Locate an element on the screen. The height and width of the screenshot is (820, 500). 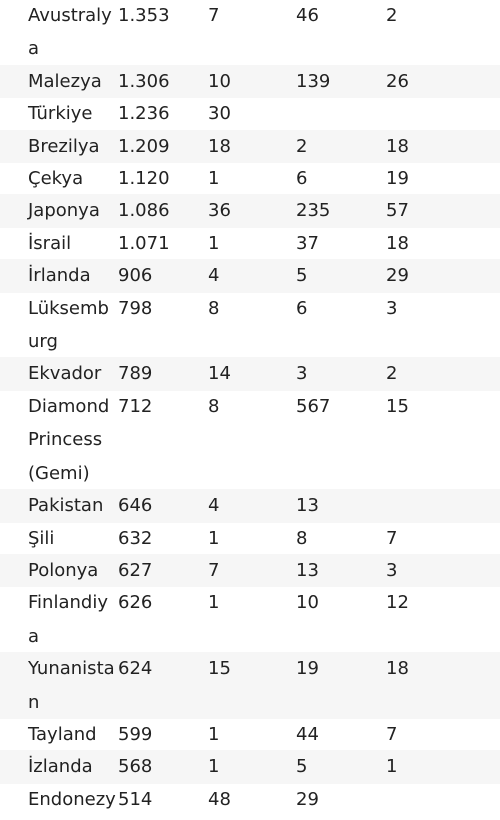
cases-cell: 1.209 is located at coordinates (144, 146).